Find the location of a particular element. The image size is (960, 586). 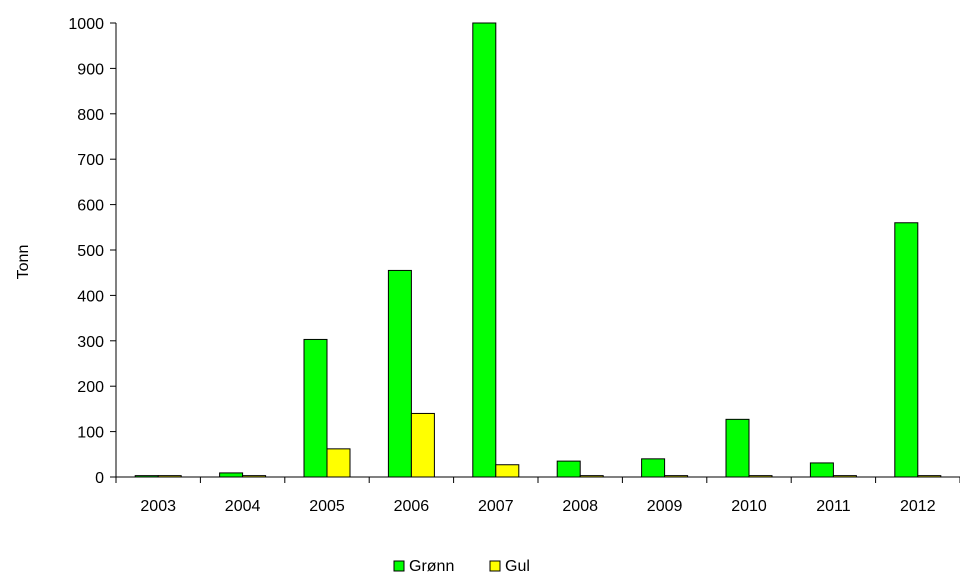

bar-gul-2011 is located at coordinates (844, 476).